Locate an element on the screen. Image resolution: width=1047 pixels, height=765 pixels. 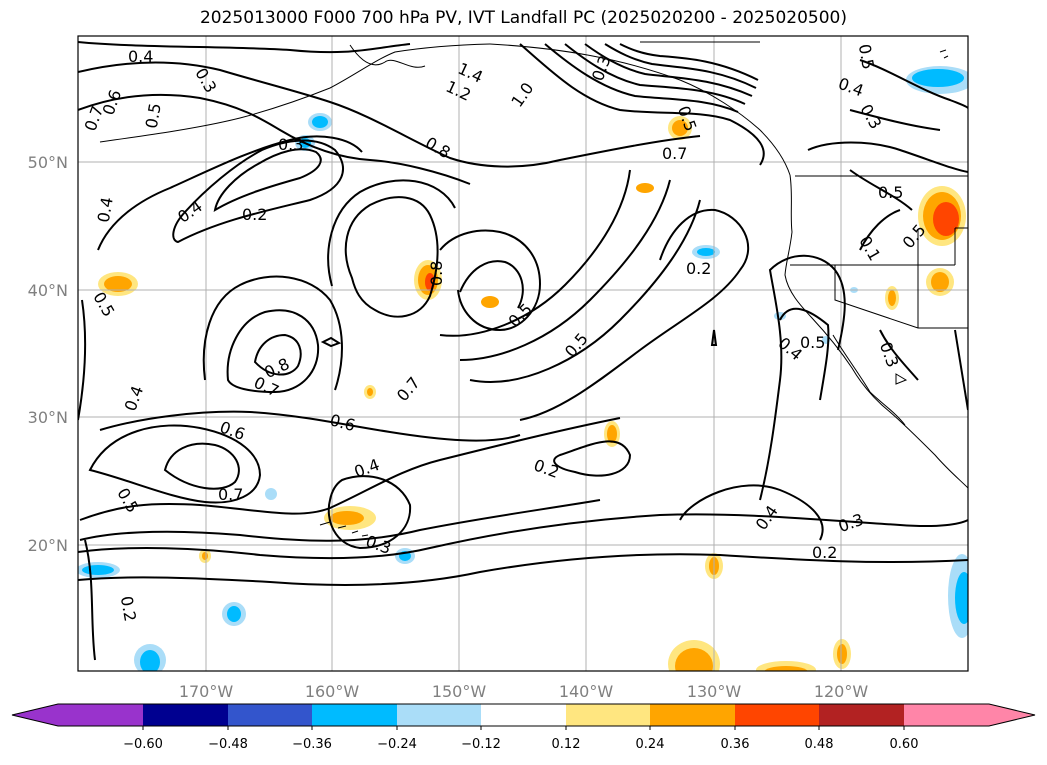
lat-label: 40°N is located at coordinates (48, 290).